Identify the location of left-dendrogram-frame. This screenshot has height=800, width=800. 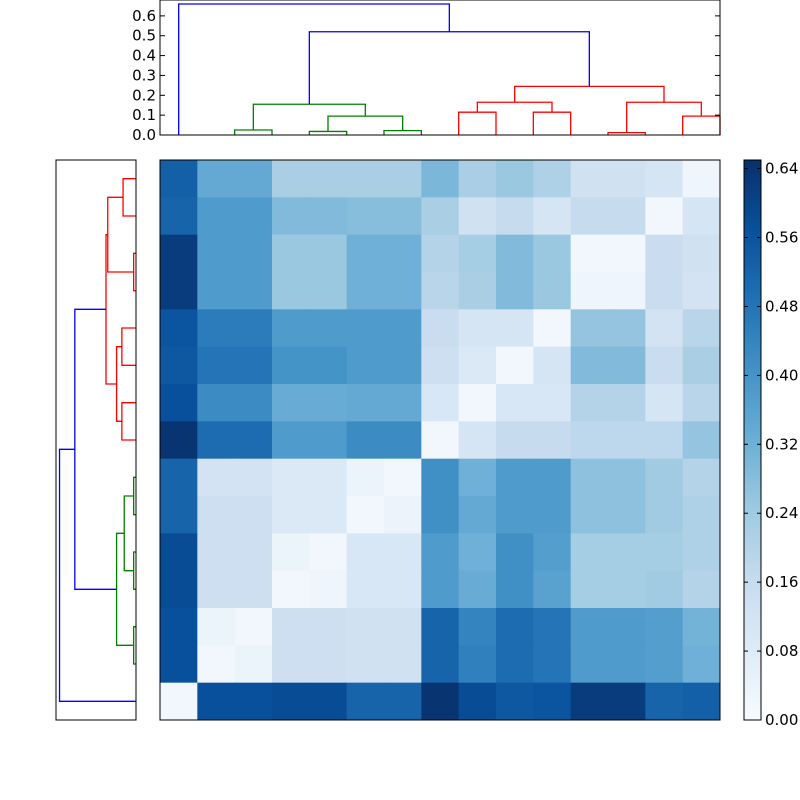
(96, 440).